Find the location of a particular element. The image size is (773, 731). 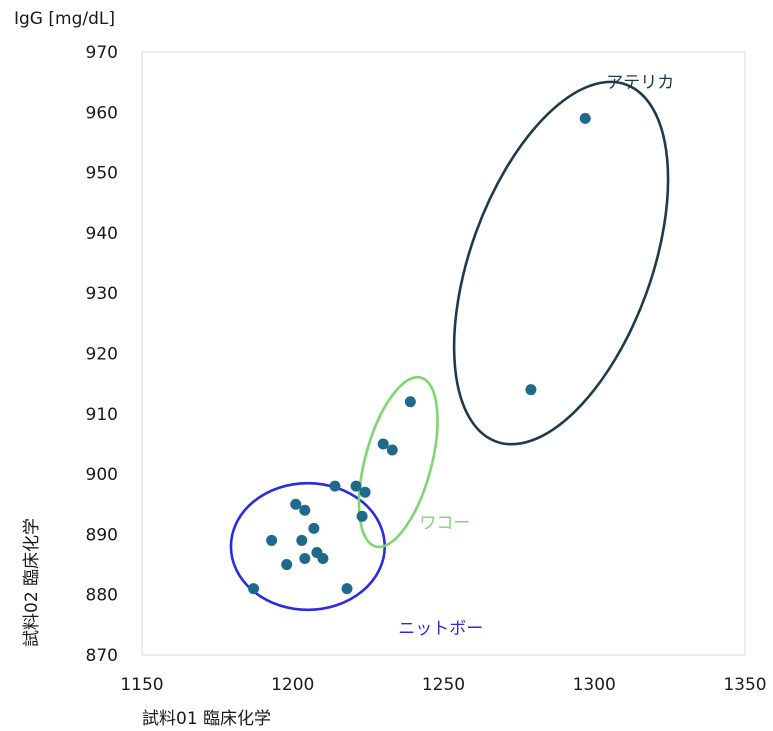

x-tick-label: 1200 is located at coordinates (292, 685).